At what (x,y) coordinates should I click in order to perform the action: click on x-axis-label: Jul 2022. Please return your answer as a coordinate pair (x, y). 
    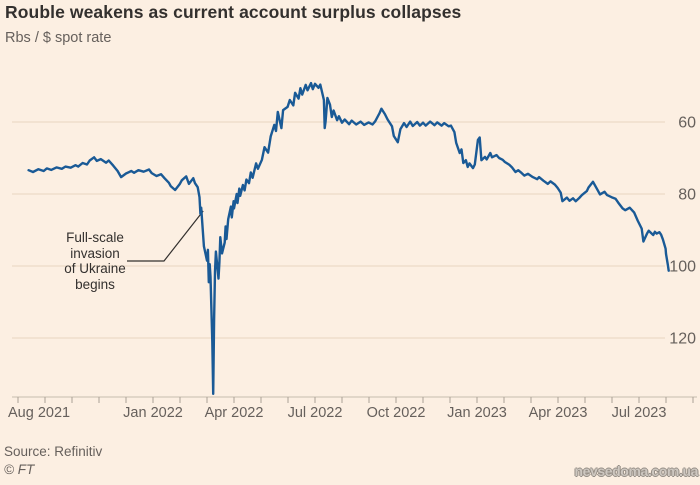
    Looking at the image, I should click on (315, 413).